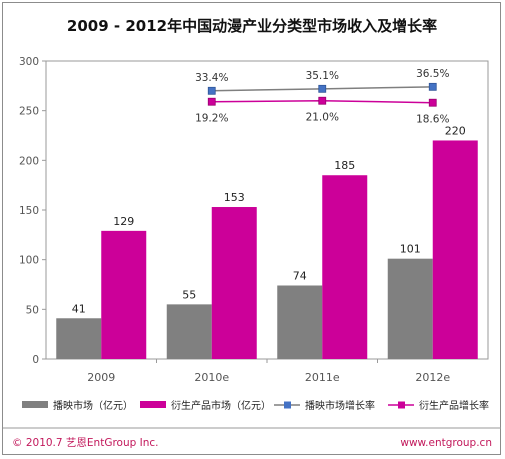  Describe the element at coordinates (268, 371) in the screenshot. I see `x-axis: 2009 2010e 2011e 2012e` at that location.